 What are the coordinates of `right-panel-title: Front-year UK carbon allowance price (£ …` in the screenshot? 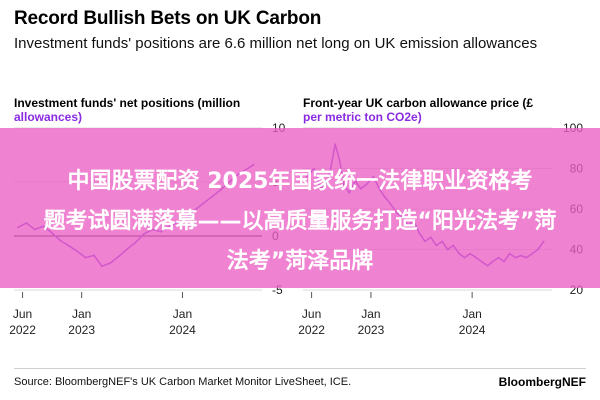 It's located at (438, 110).